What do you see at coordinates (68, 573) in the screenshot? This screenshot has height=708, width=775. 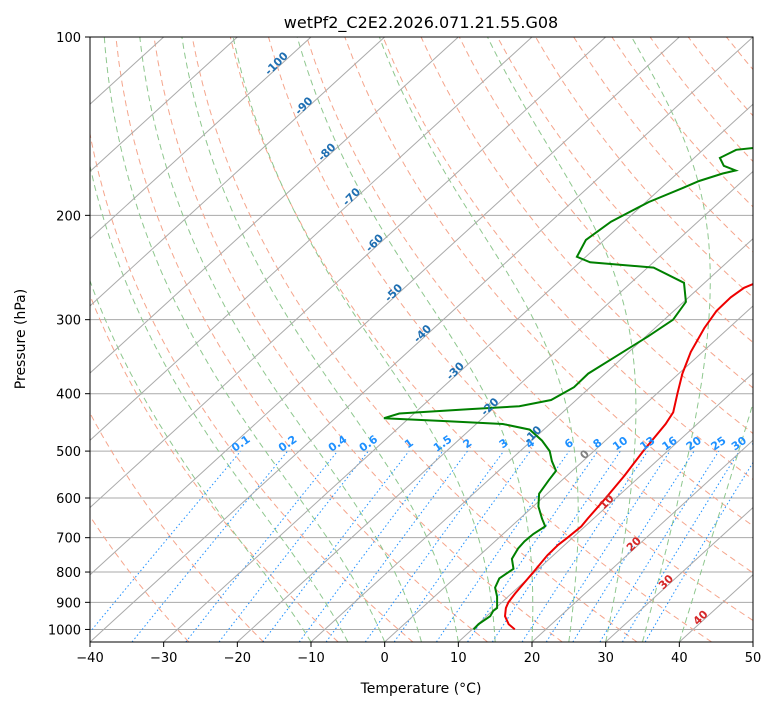 I see `y-tick-label: 800` at bounding box center [68, 573].